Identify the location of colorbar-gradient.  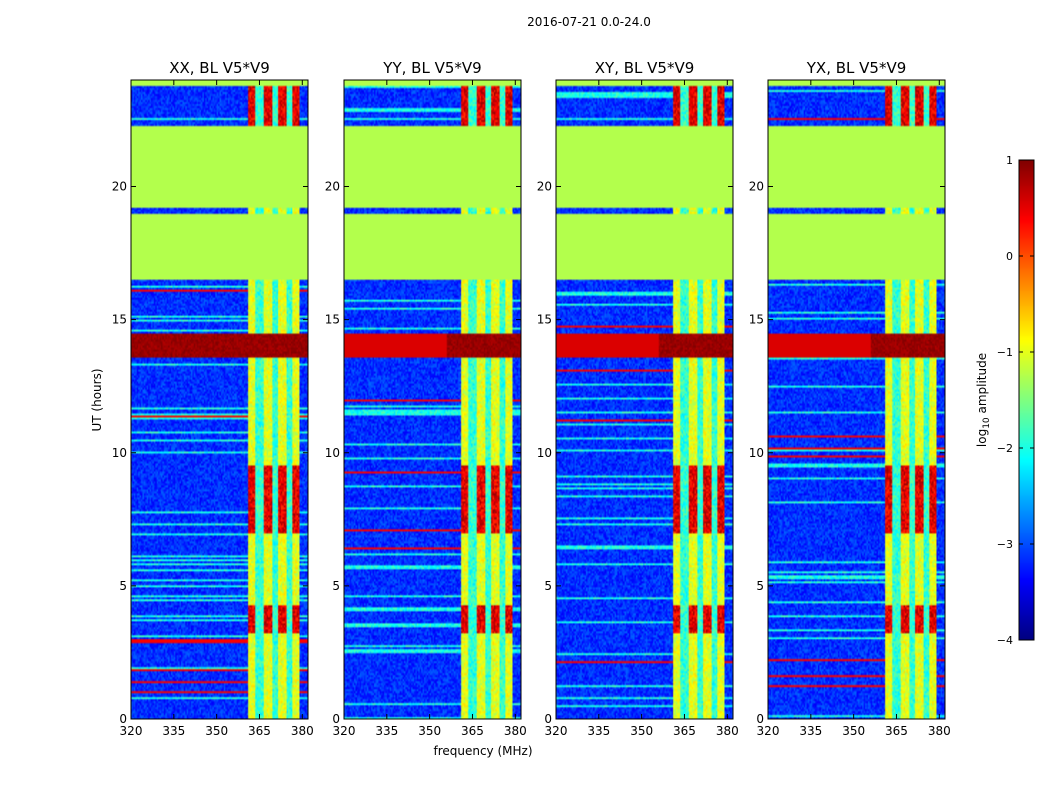
(1026, 400).